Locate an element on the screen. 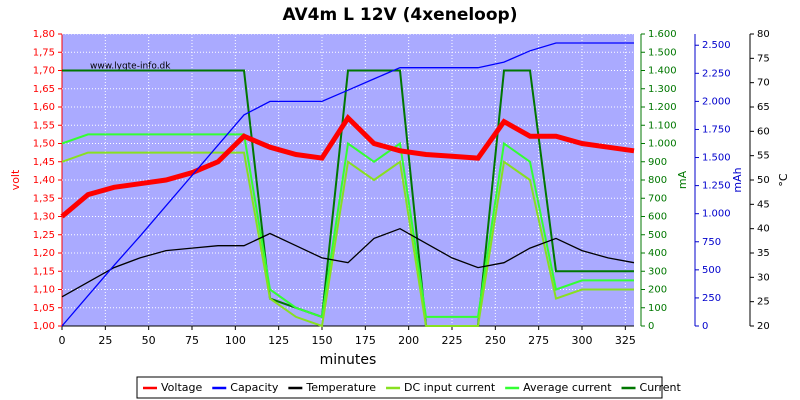 The height and width of the screenshot is (400, 800). x-tick-label: 50 is located at coordinates (149, 340).